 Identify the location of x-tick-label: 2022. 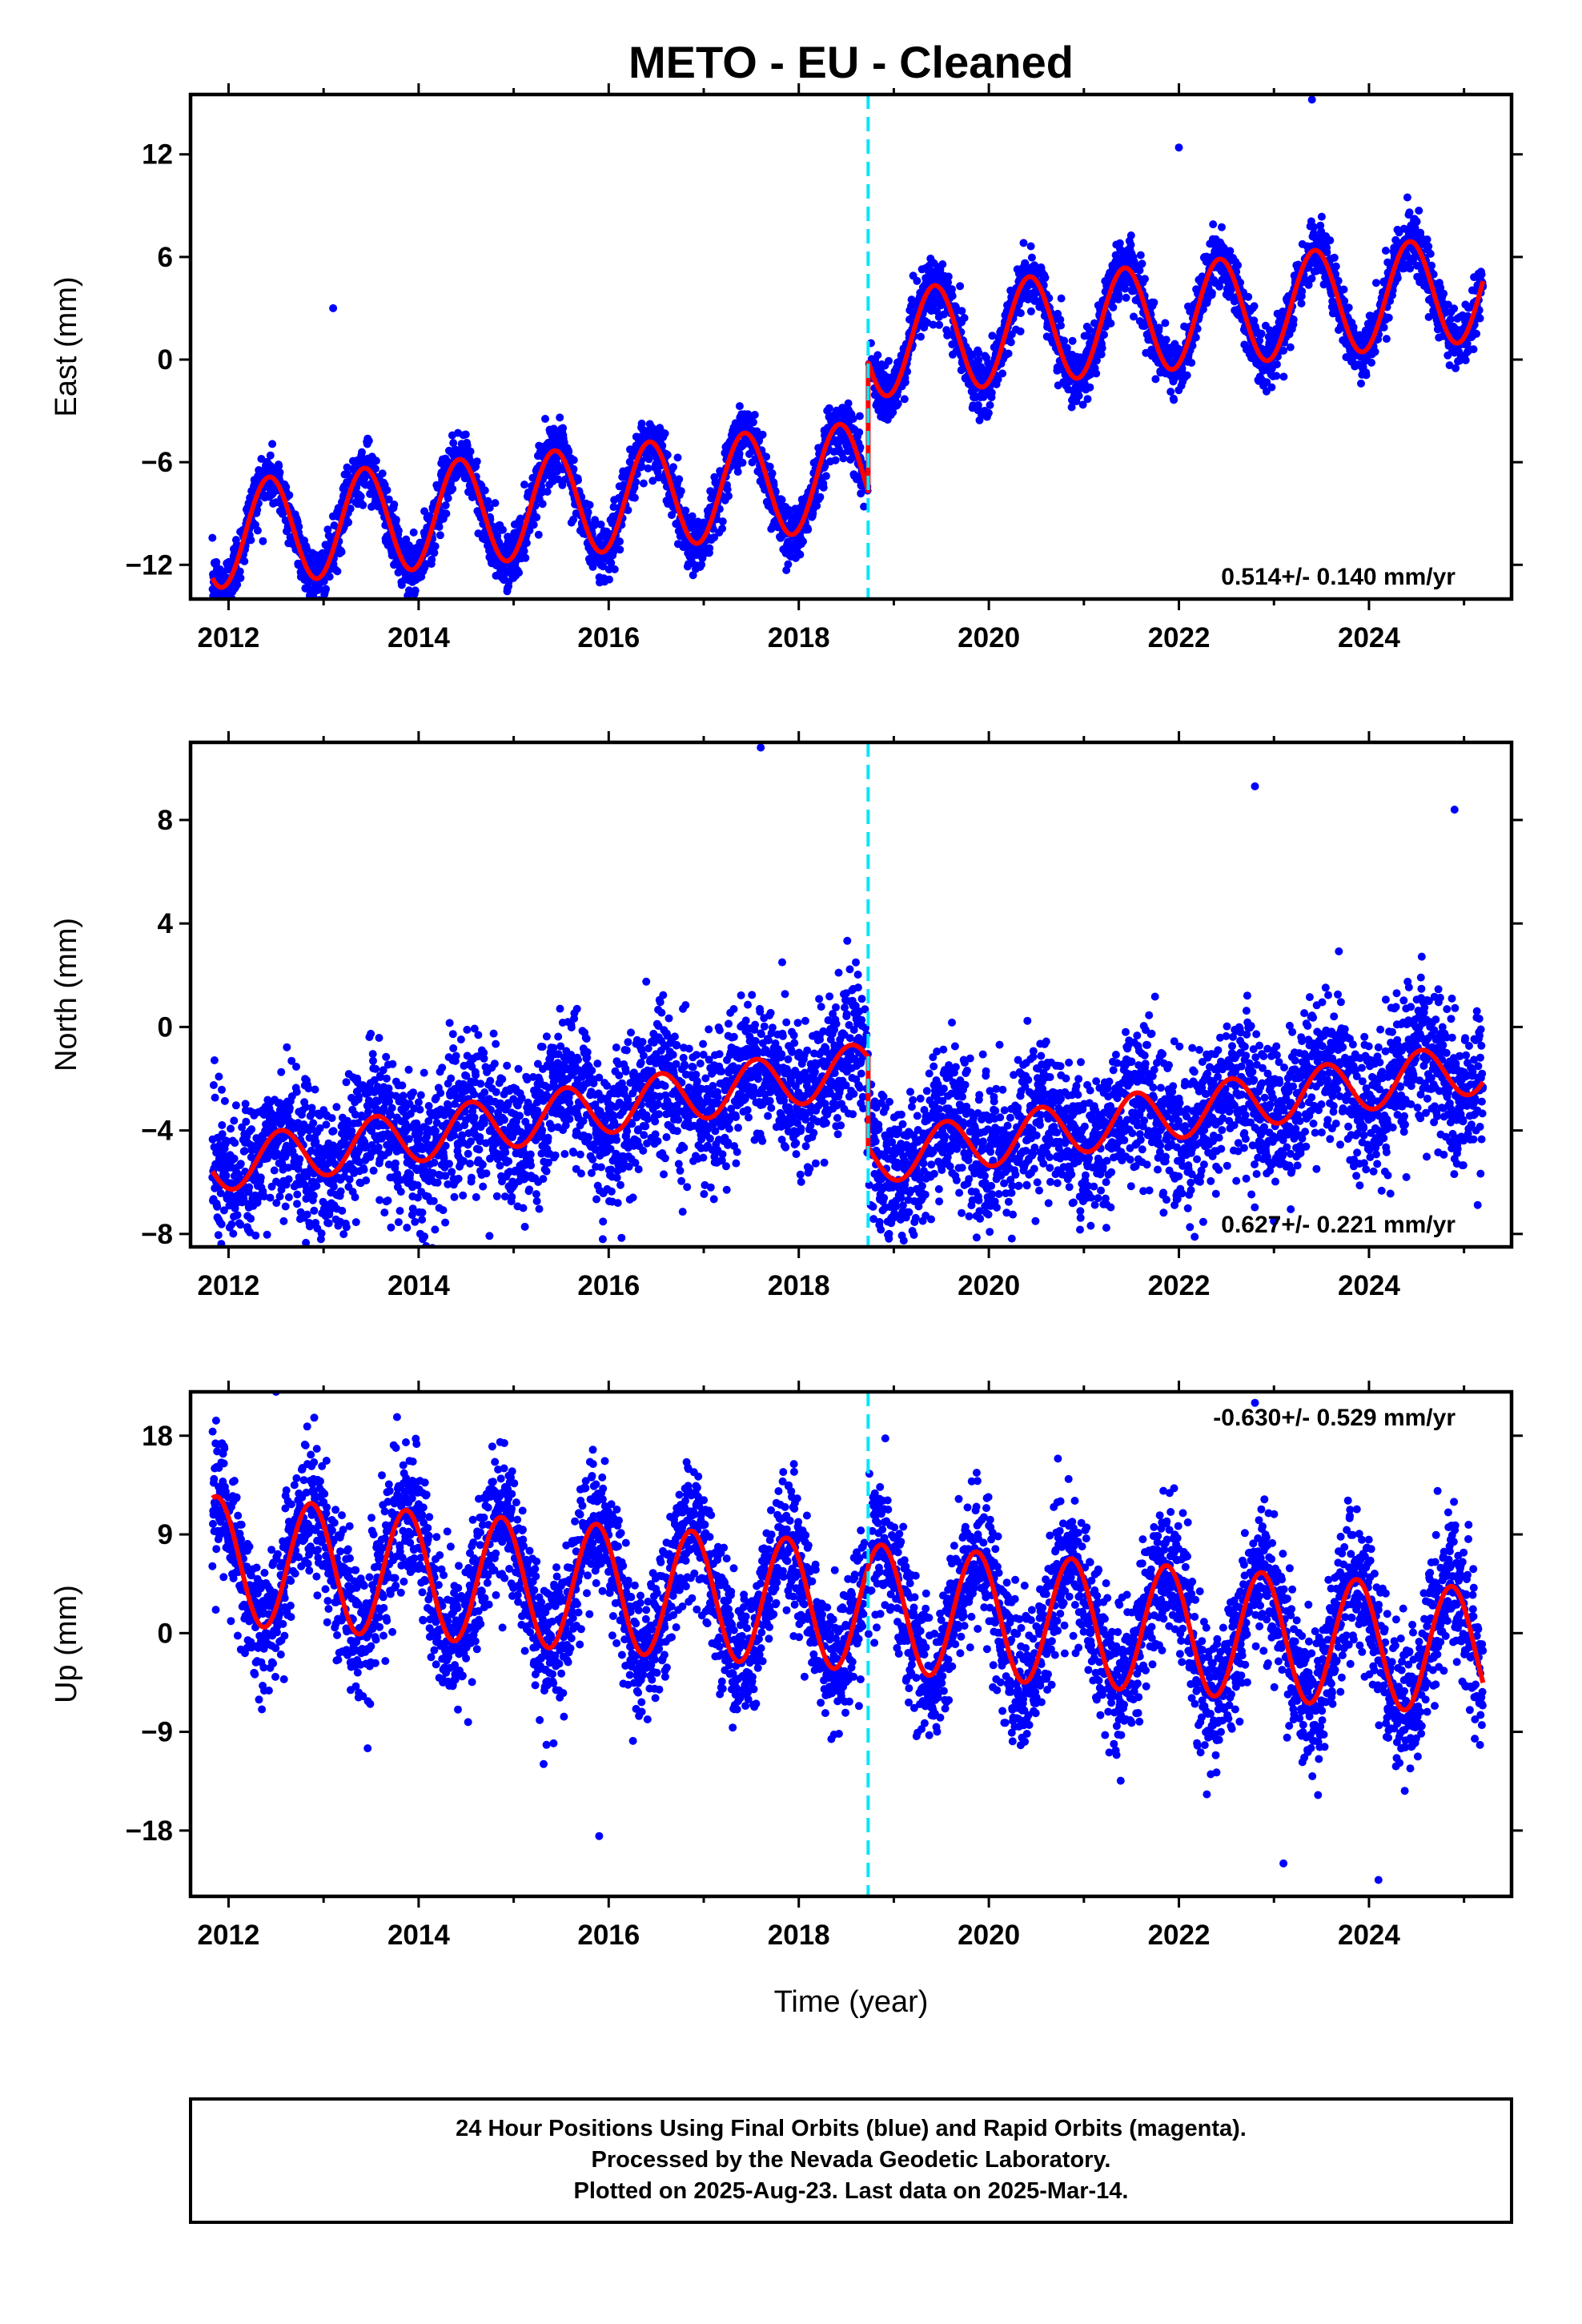
(1179, 637).